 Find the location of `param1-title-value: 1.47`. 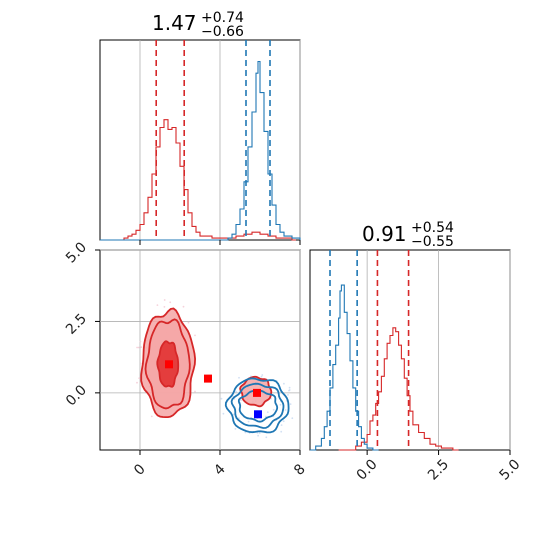

param1-title-value: 1.47 is located at coordinates (174, 23).